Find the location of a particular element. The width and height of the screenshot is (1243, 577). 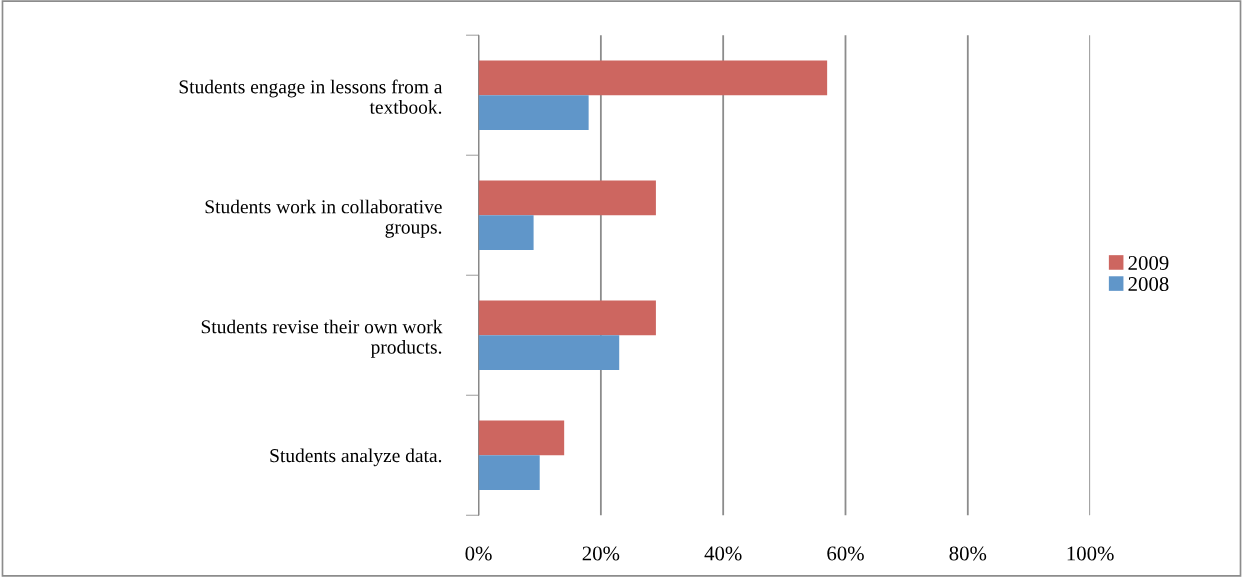

y-tick-label: Students engage in lessons from a textbook. is located at coordinates (311, 96).